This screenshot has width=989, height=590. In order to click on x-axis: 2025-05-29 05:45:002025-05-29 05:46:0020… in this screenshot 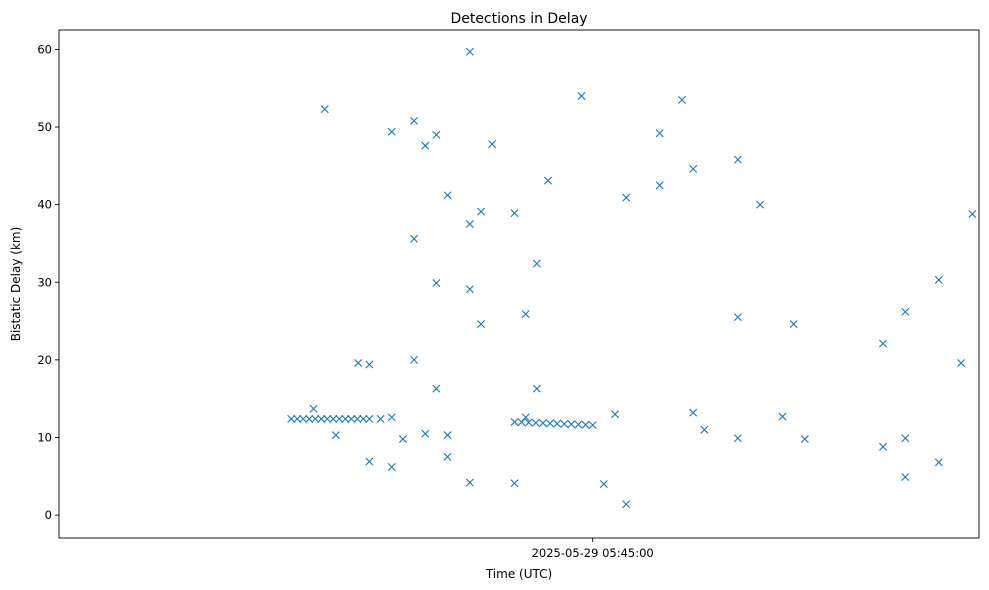, I will do `click(593, 549)`.